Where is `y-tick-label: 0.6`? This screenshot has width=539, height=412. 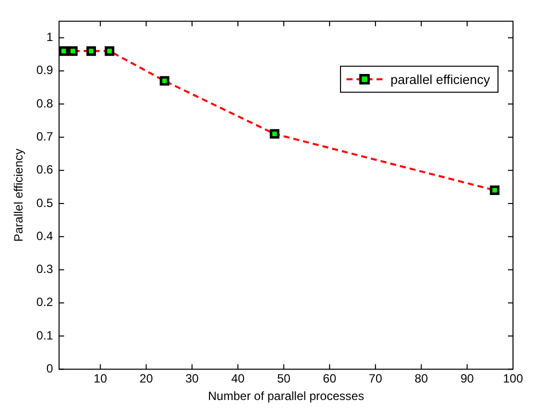 y-tick-label: 0.6 is located at coordinates (45, 169).